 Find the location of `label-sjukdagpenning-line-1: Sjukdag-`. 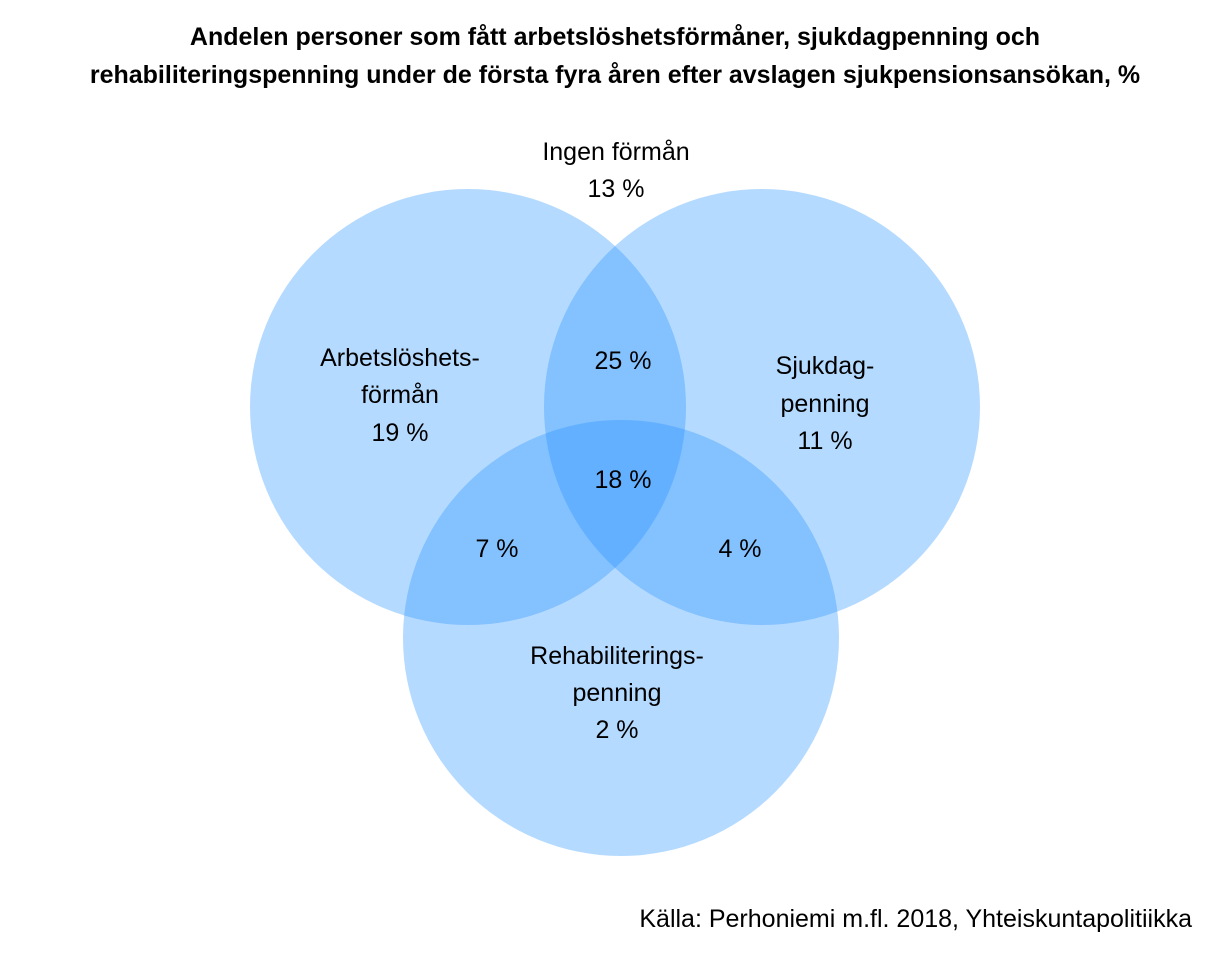

label-sjukdagpenning-line-1: Sjukdag- is located at coordinates (825, 366).